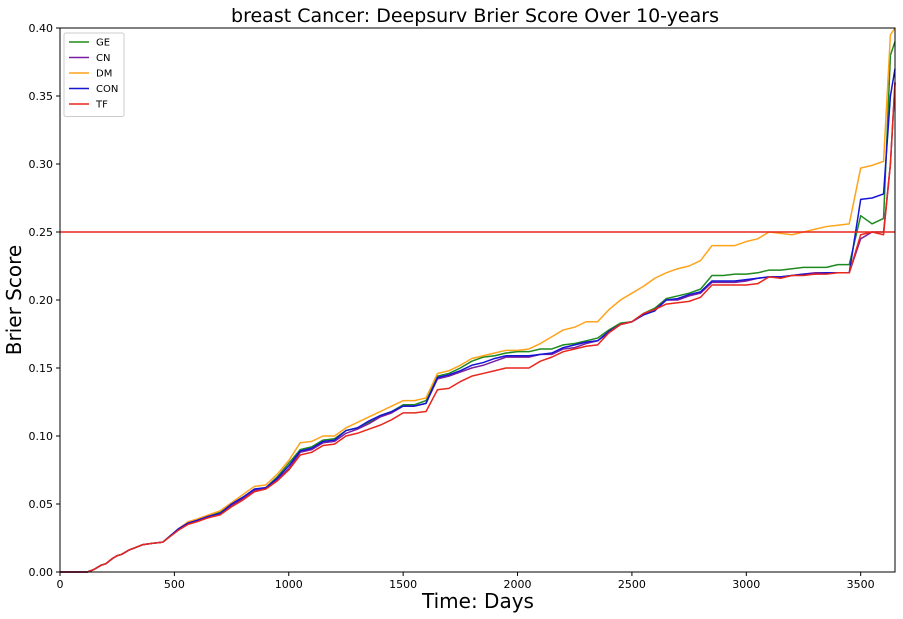 This screenshot has height=619, width=903. Describe the element at coordinates (403, 584) in the screenshot. I see `x-tick-label: 1500` at that location.